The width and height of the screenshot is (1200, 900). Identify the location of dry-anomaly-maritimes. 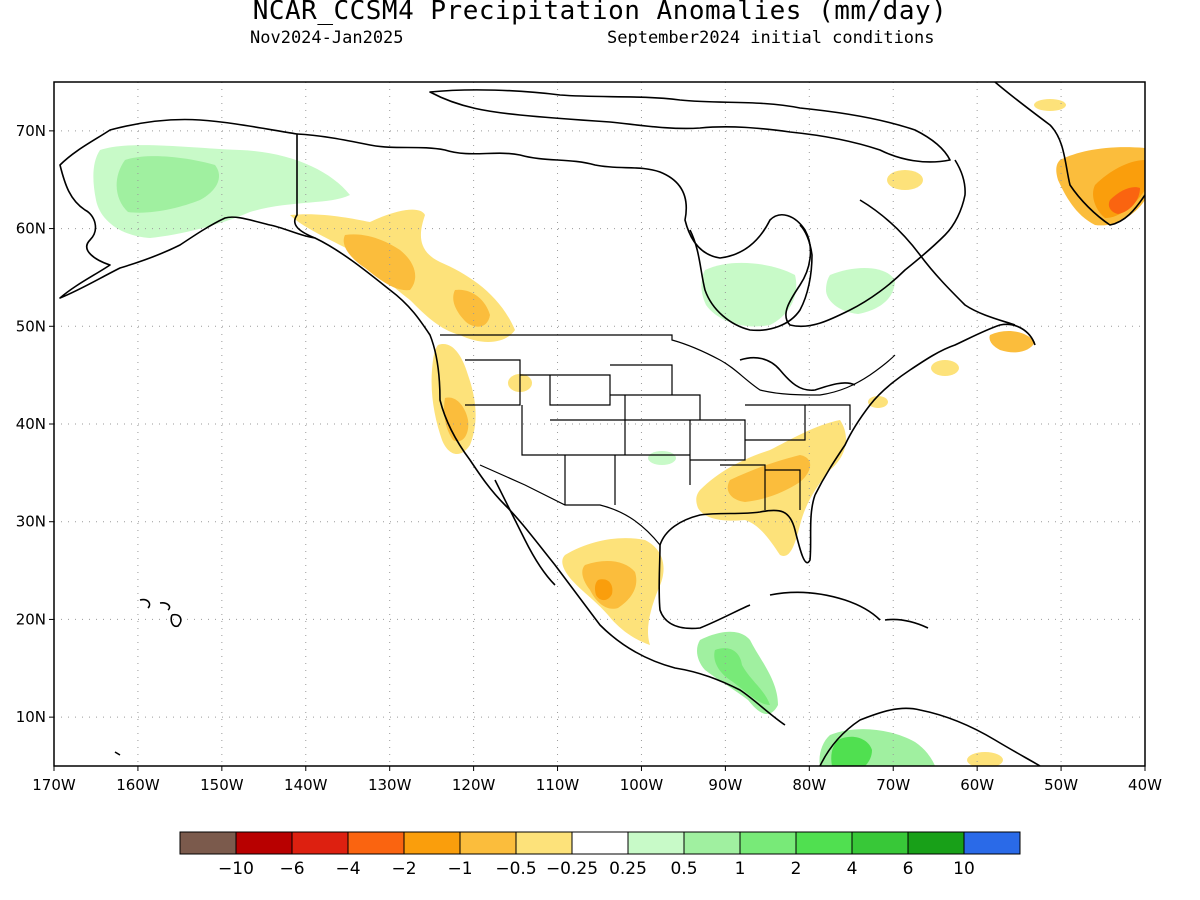
(945, 368).